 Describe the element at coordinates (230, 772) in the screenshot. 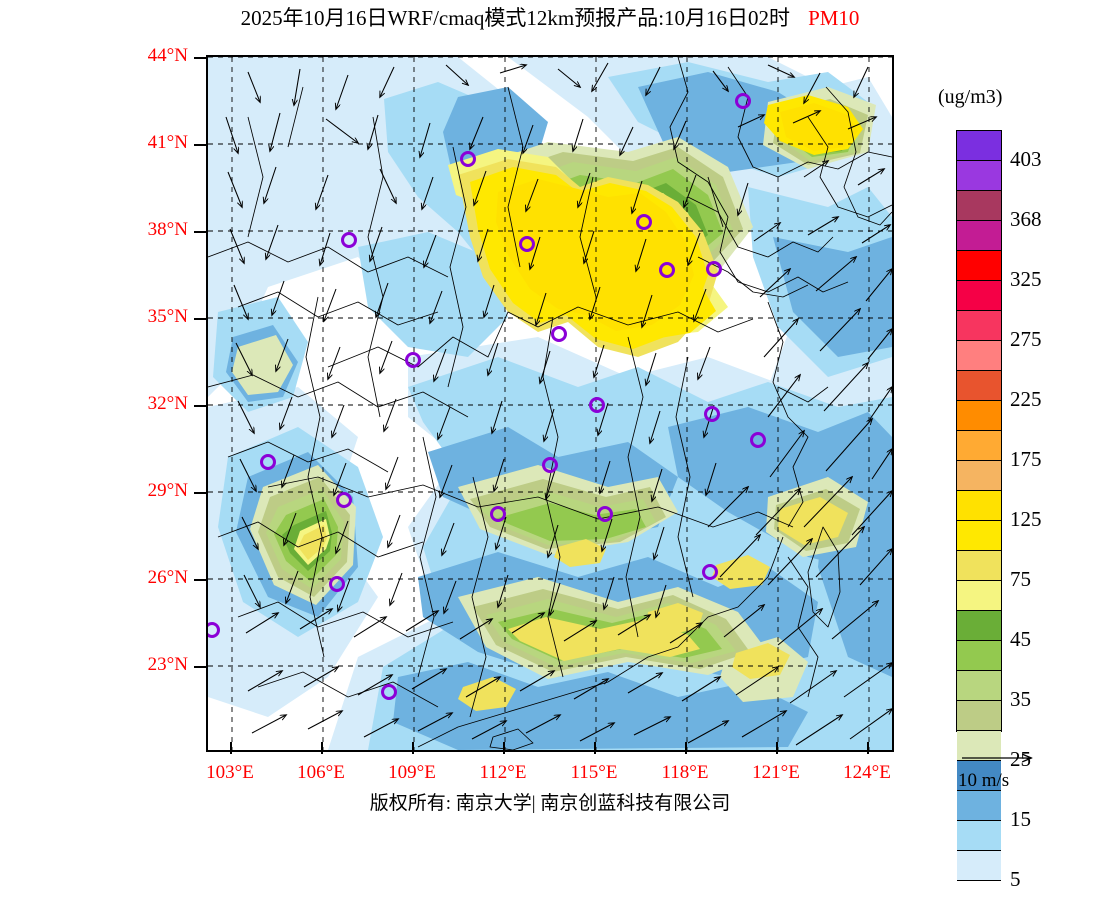

I see `lon-tick-103°E: 103°E` at that location.